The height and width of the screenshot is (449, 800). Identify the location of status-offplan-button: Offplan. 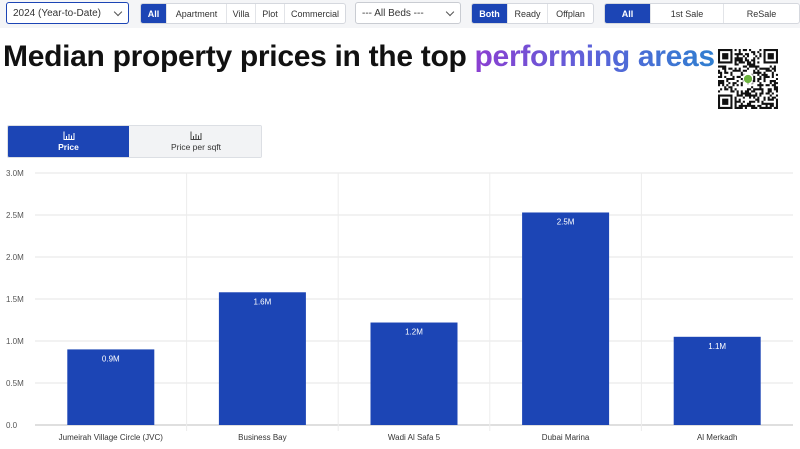
(570, 13).